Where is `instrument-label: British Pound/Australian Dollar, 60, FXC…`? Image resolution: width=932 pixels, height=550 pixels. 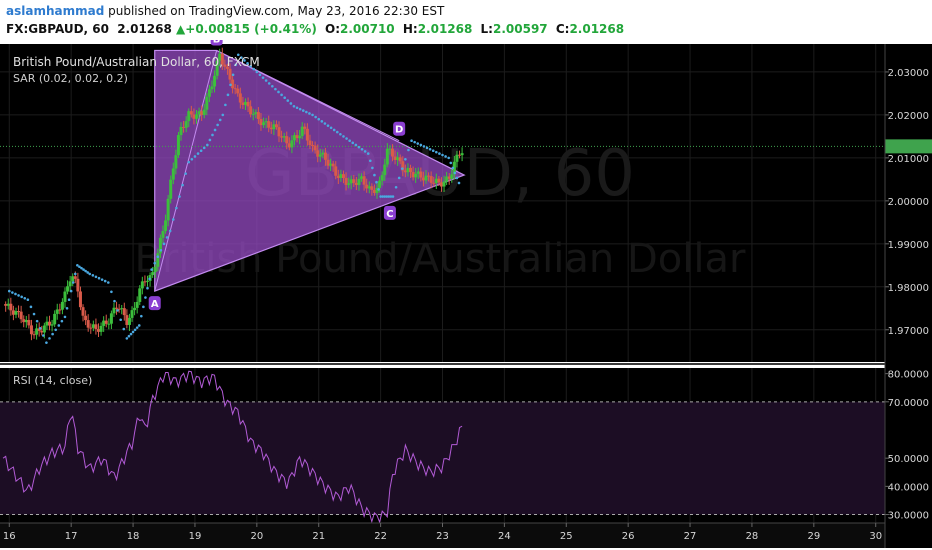 instrument-label: British Pound/Australian Dollar, 60, FXC… is located at coordinates (136, 62).